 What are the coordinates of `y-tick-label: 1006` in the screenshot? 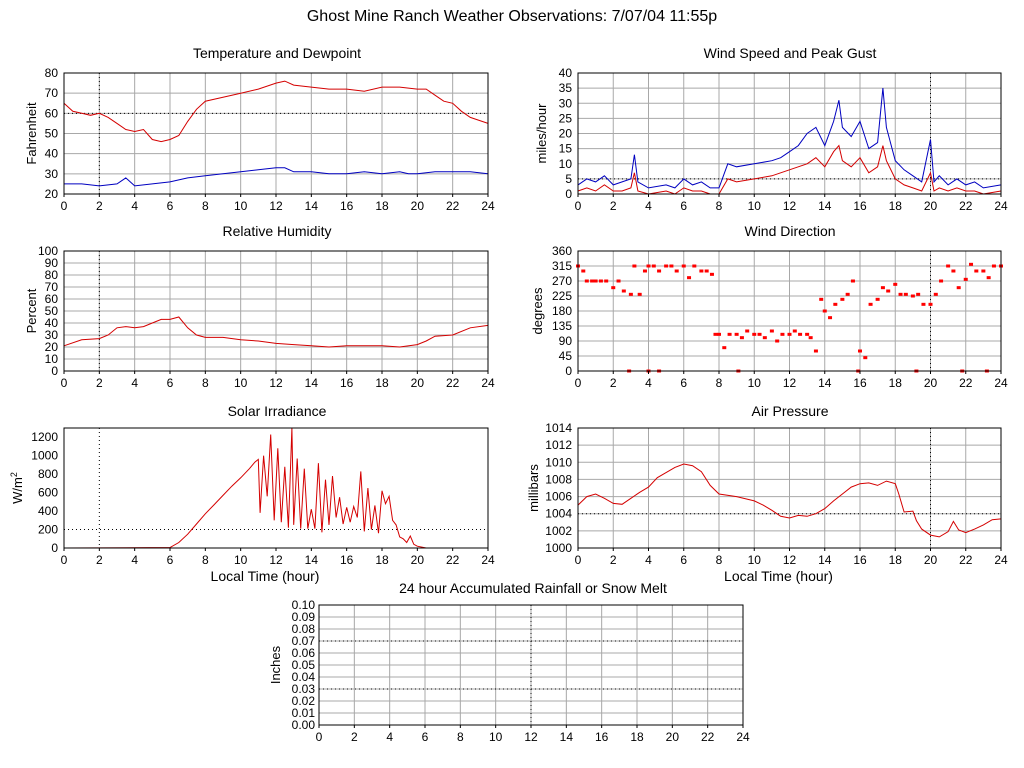 It's located at (558, 497).